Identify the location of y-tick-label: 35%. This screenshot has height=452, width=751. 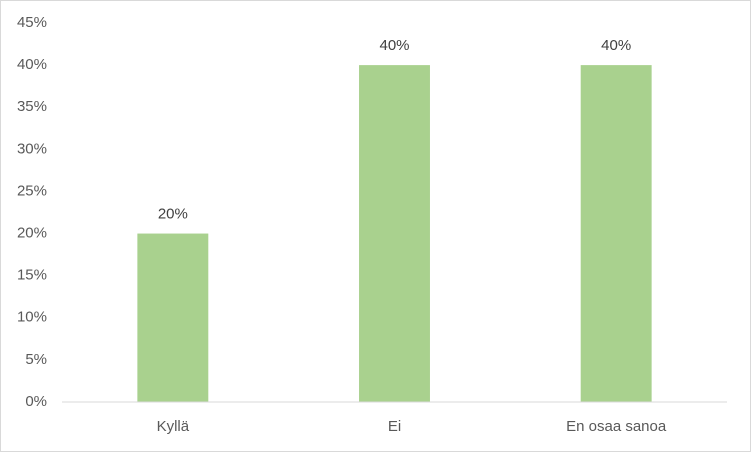
(32, 106).